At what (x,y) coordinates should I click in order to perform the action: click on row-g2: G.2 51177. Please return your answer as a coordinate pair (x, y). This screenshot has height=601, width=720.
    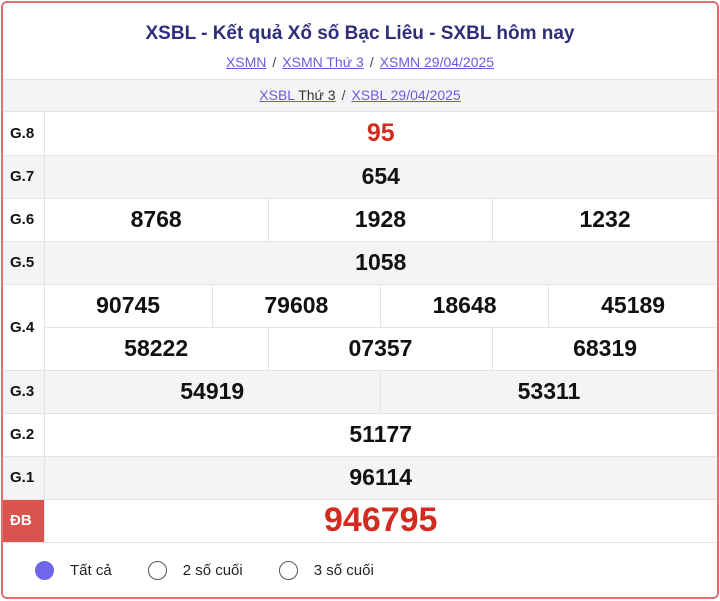
    Looking at the image, I should click on (360, 435).